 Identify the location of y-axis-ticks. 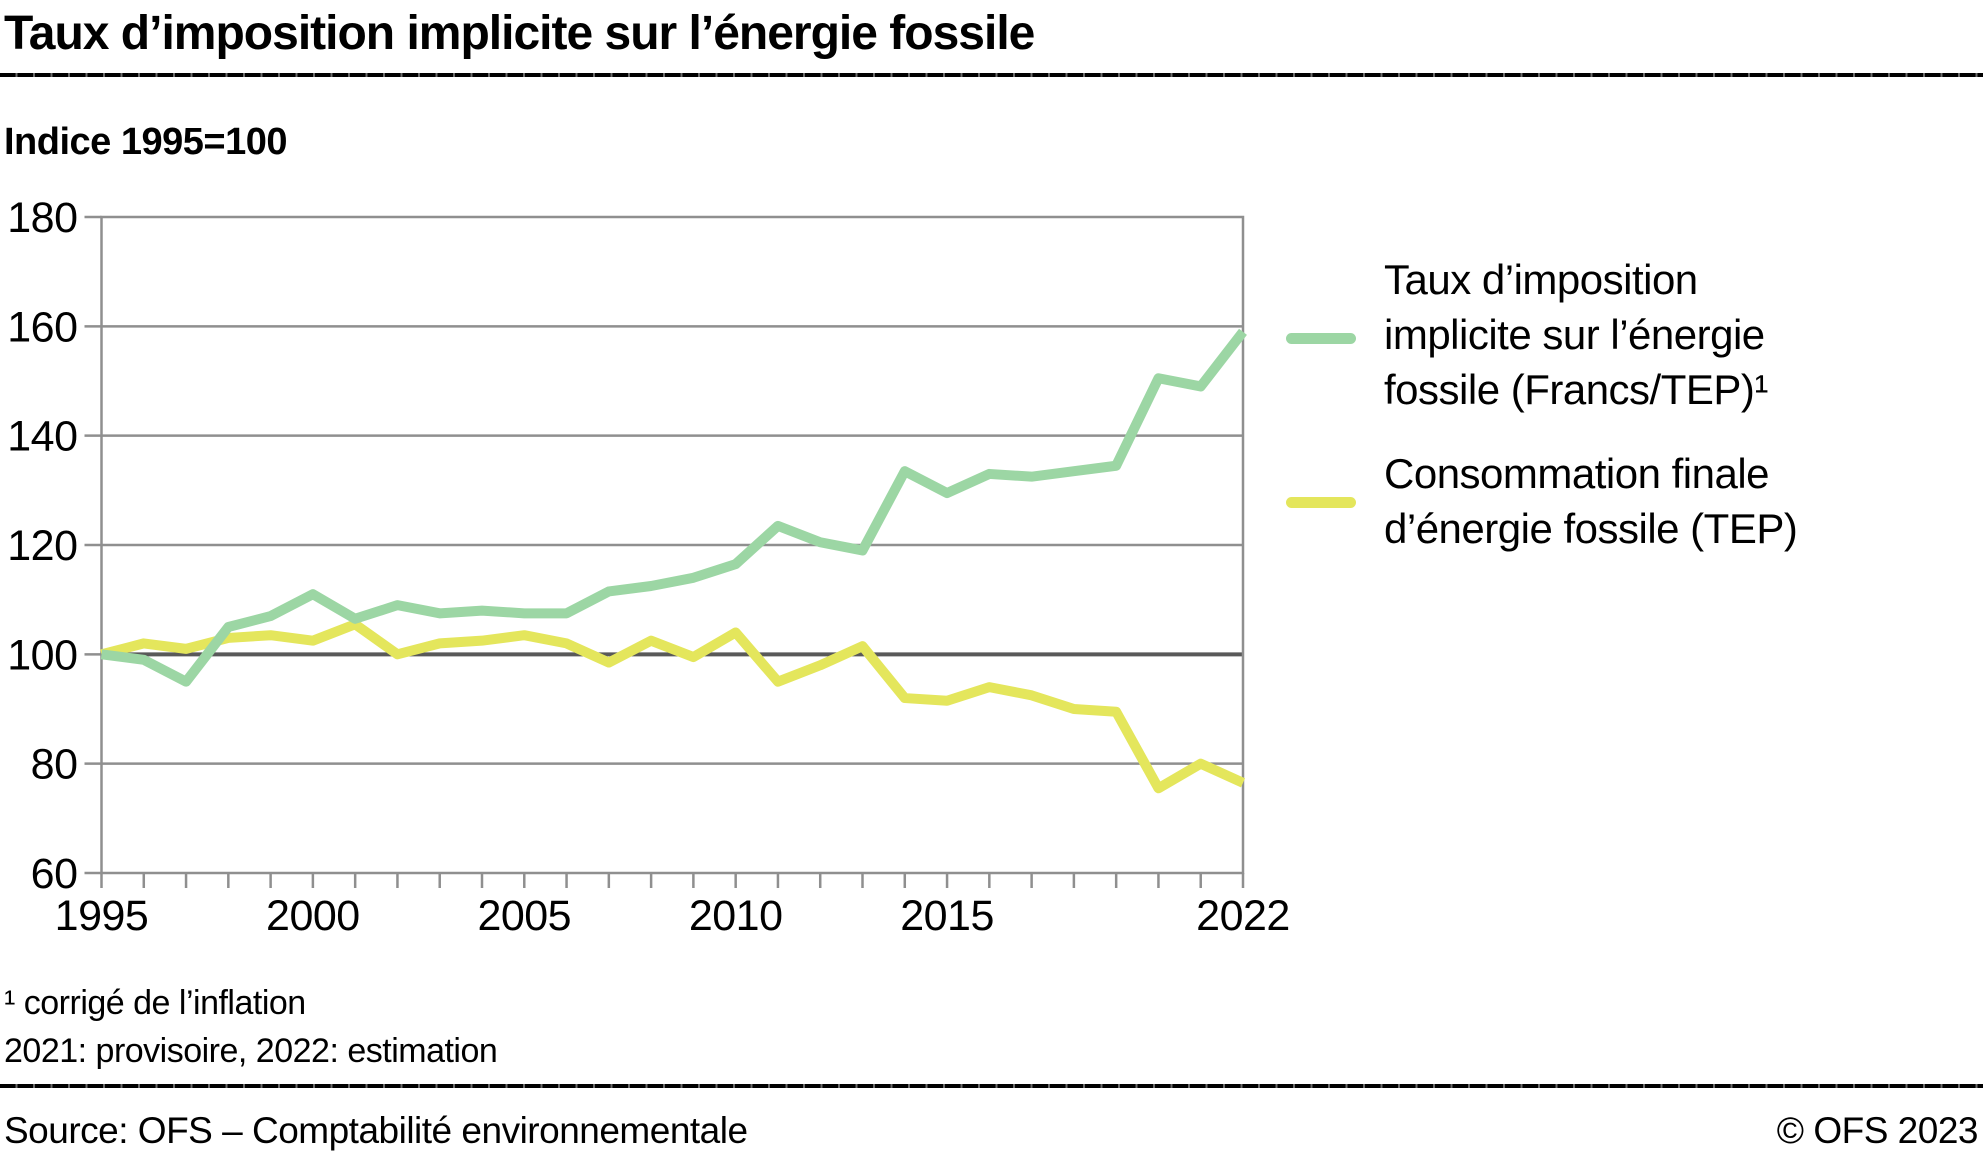
(93, 545).